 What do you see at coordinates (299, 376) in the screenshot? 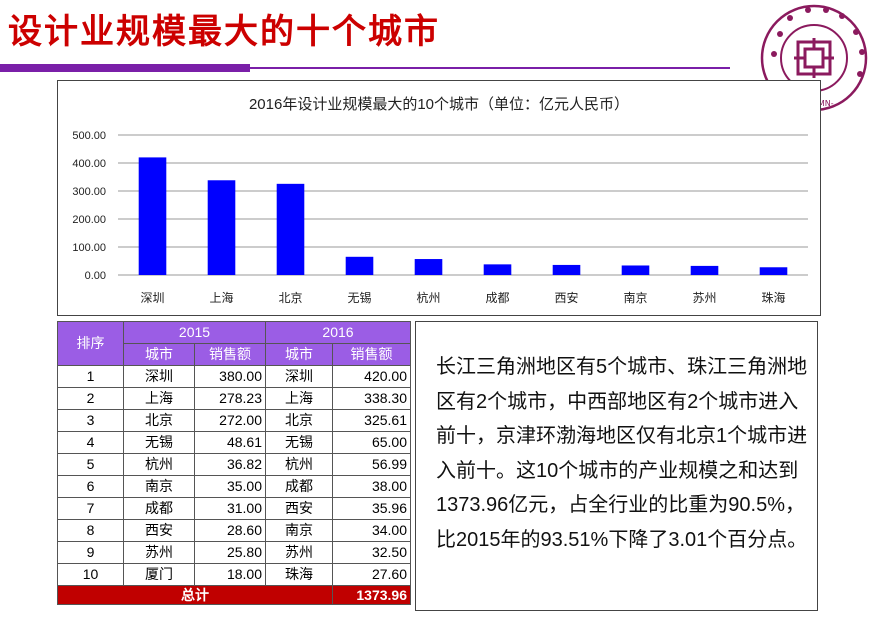
I see `city-2016-cell: 深圳` at bounding box center [299, 376].